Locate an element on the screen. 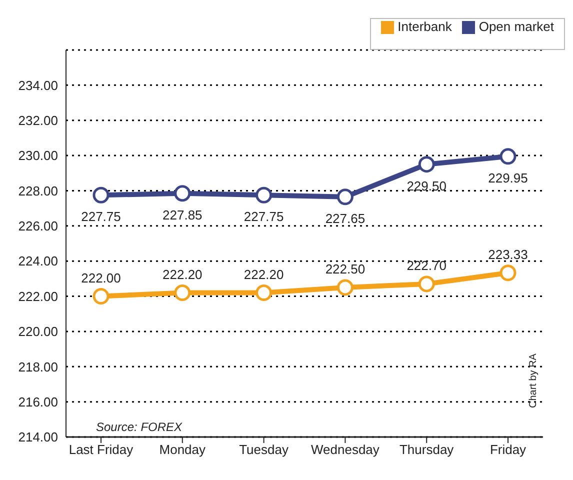 This screenshot has width=573, height=480. y-tick-label: 214.00 is located at coordinates (38, 437).